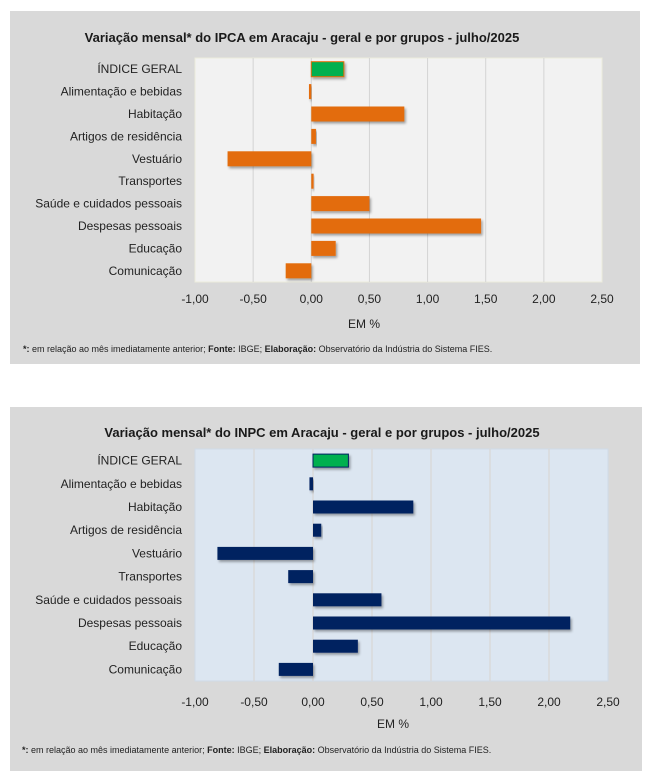  Describe the element at coordinates (354, 170) in the screenshot. I see `bars` at that location.